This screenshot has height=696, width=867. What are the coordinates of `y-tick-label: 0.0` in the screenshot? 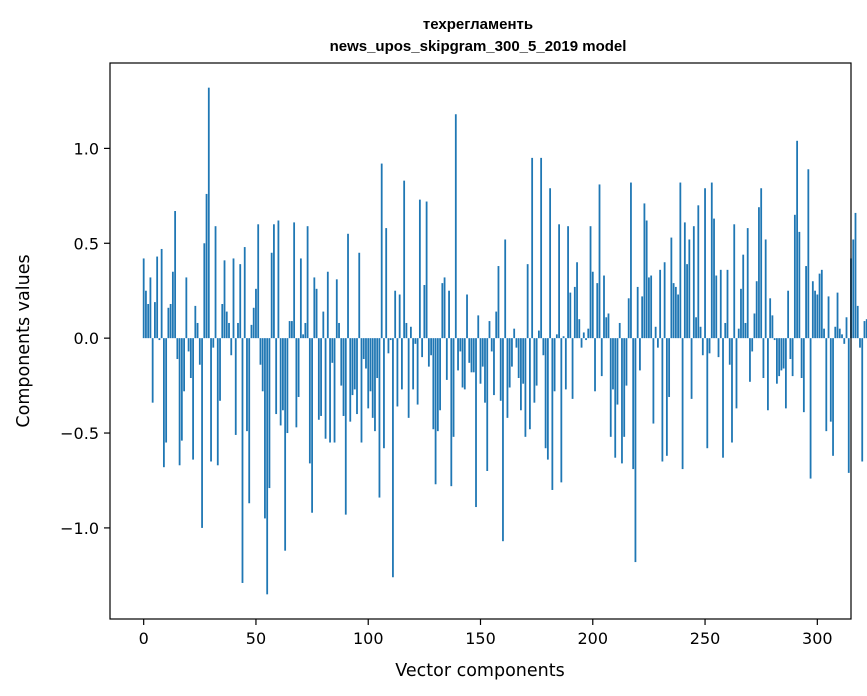 It's located at (86, 338).